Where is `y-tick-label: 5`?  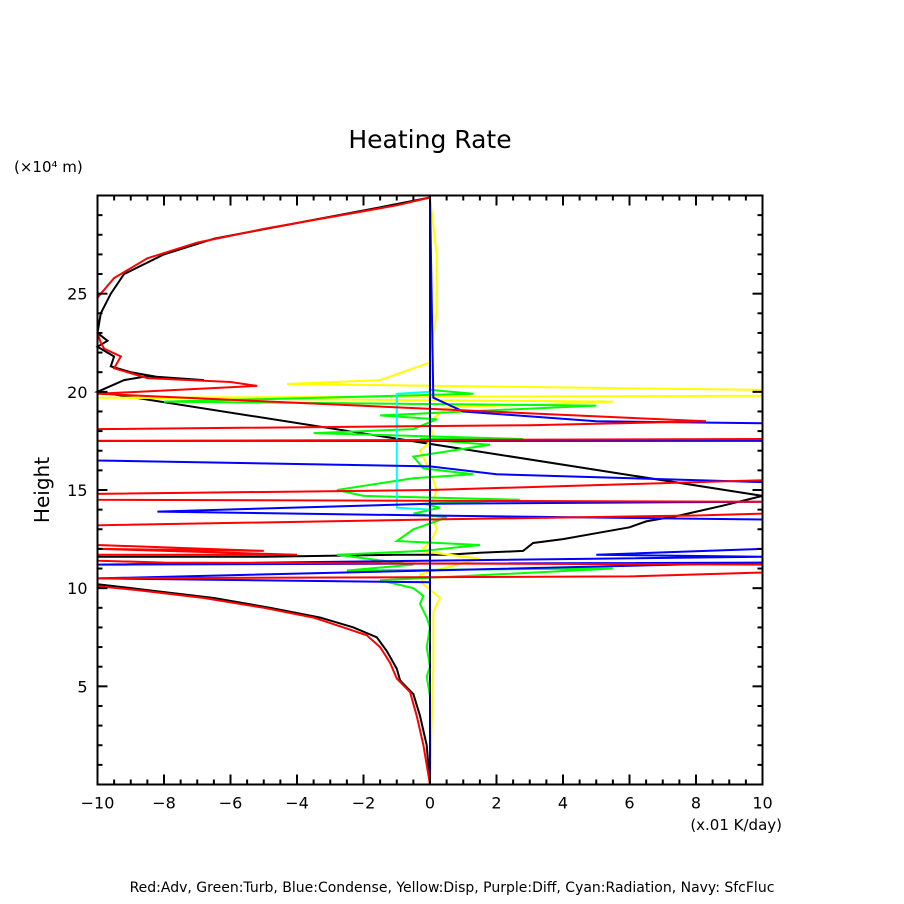 y-tick-label: 5 is located at coordinates (82, 686).